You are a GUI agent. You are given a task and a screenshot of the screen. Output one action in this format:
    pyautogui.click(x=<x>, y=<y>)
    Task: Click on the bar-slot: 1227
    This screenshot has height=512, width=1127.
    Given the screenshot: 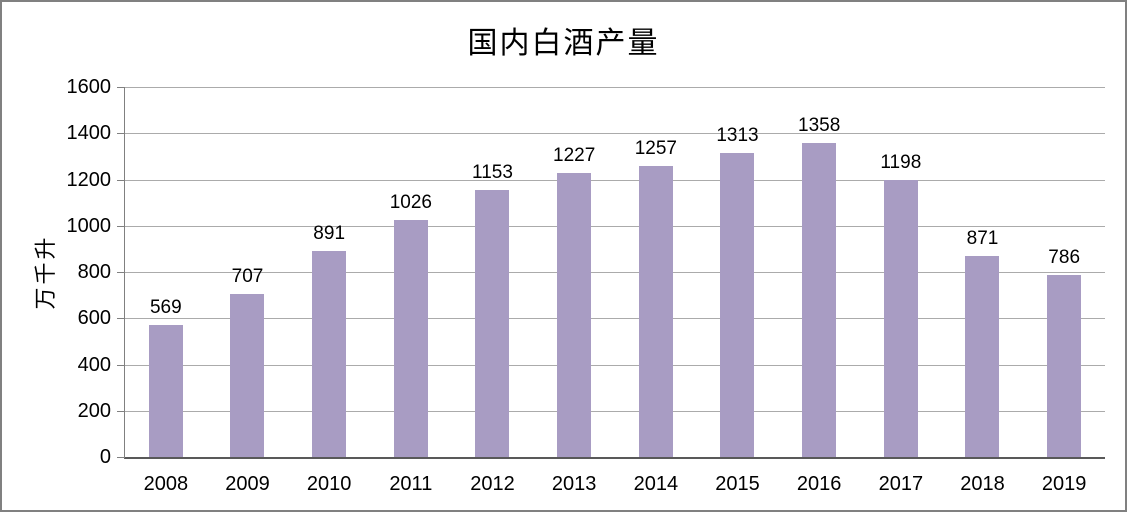 What is the action you would take?
    pyautogui.click(x=574, y=272)
    